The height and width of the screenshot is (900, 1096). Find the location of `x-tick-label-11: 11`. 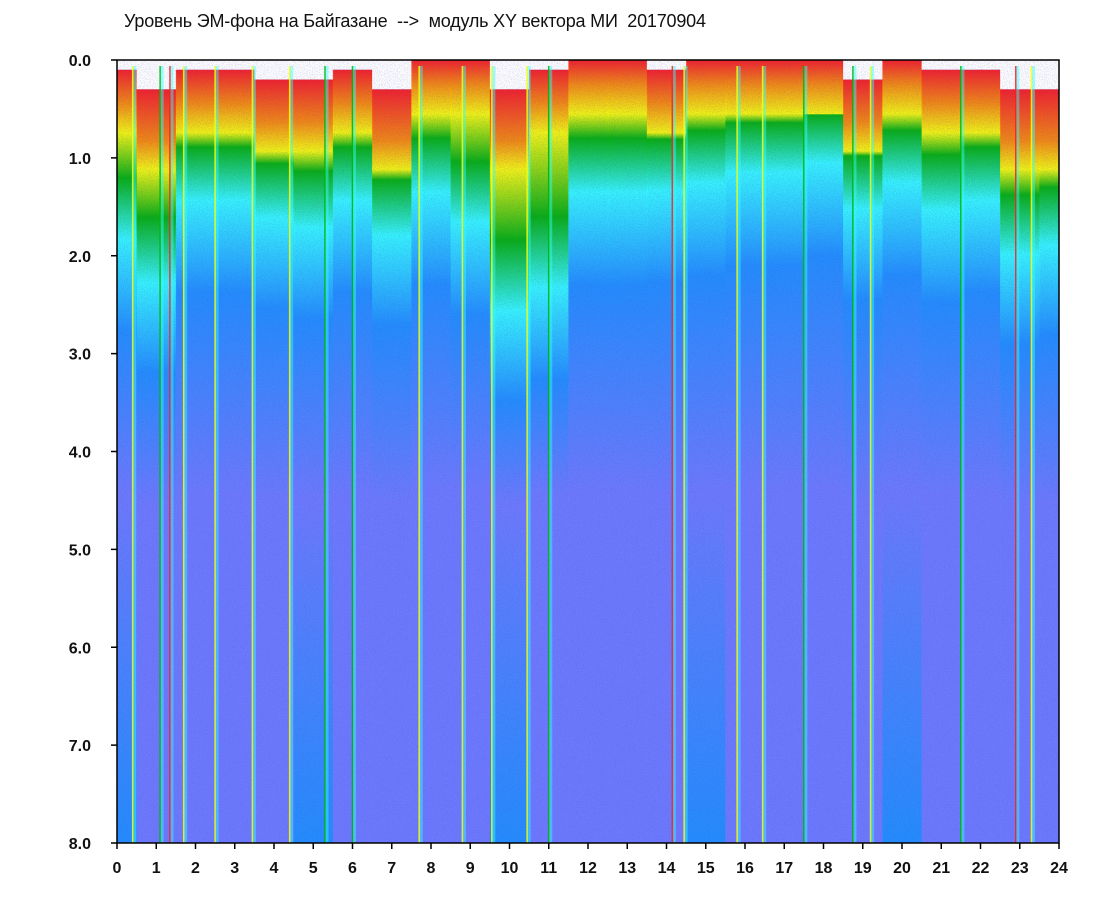

x-tick-label-11: 11 is located at coordinates (548, 868).